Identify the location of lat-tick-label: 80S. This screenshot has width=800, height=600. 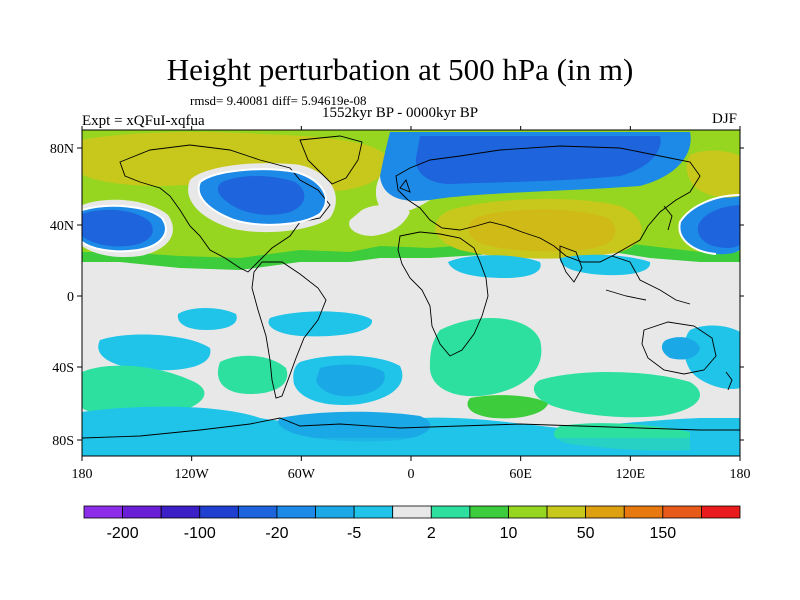
(63, 441).